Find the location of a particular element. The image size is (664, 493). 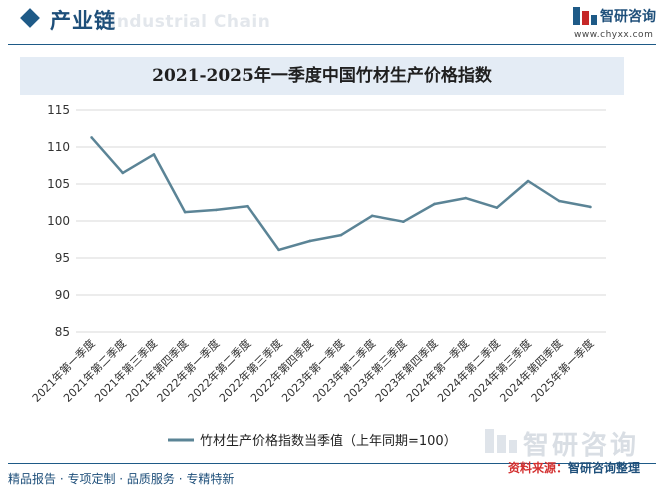

chart-title: 2021-2025年一季度中国竹材生产价格指数 is located at coordinates (322, 76).